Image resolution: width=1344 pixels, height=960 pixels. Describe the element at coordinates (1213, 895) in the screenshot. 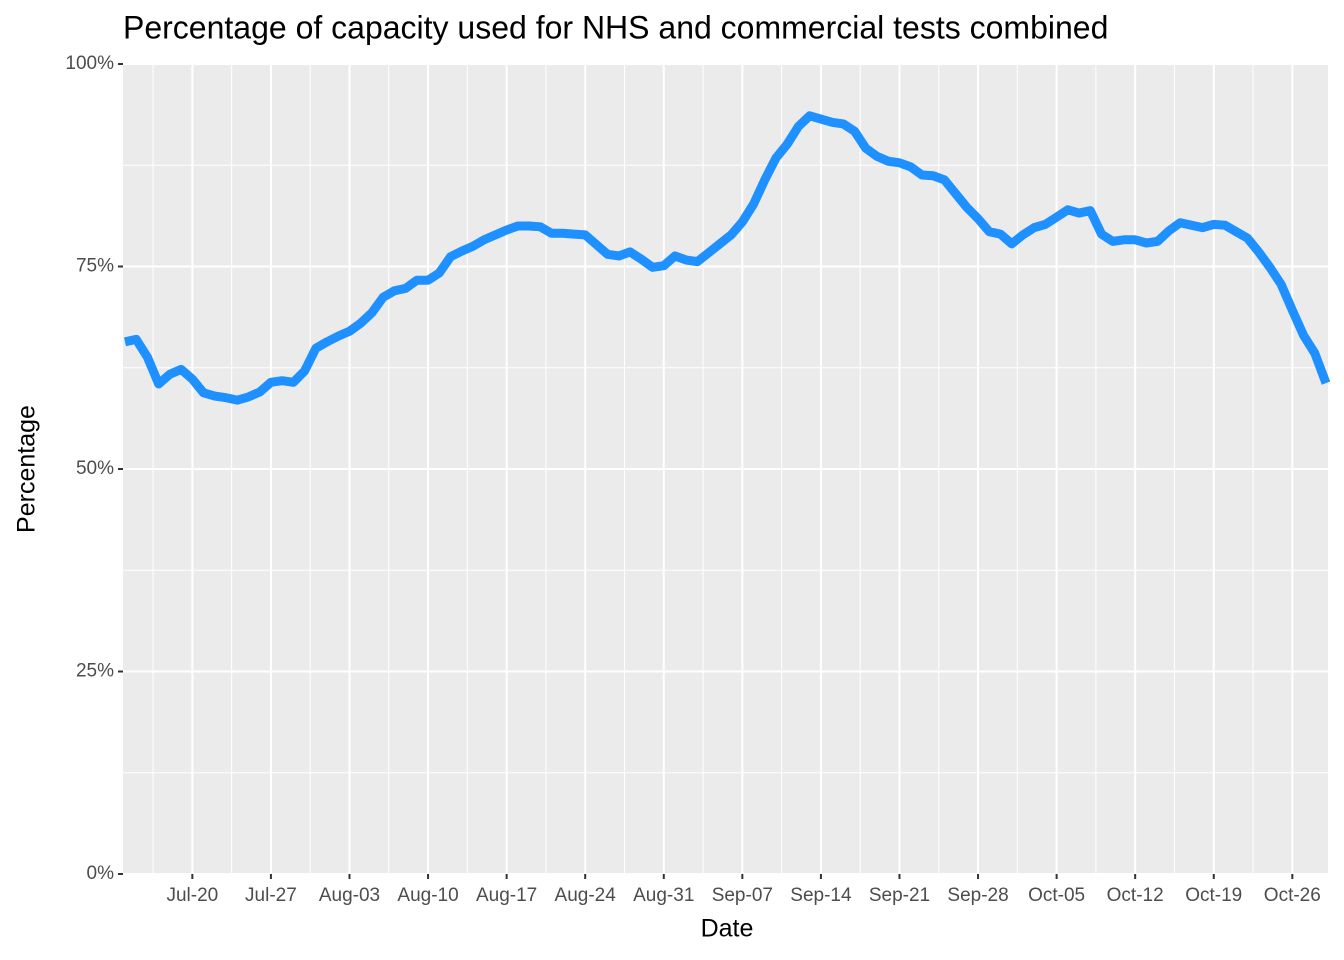

I see `x-tick-label: Oct-19` at that location.